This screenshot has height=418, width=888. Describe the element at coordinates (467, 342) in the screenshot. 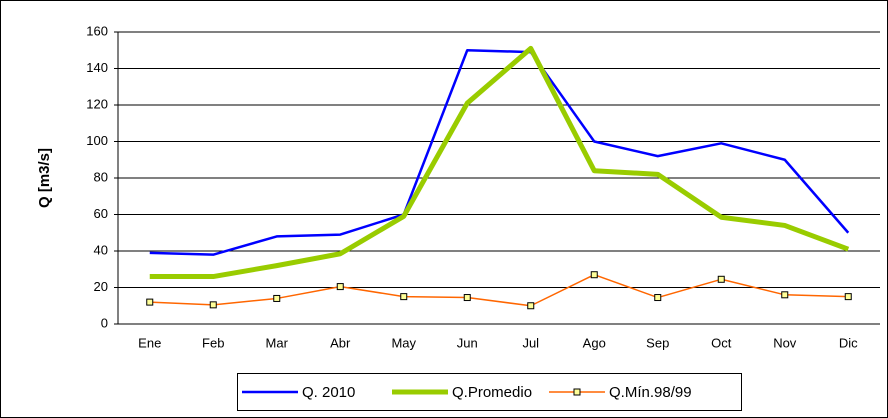

I see `x-tick-label: Jun` at that location.